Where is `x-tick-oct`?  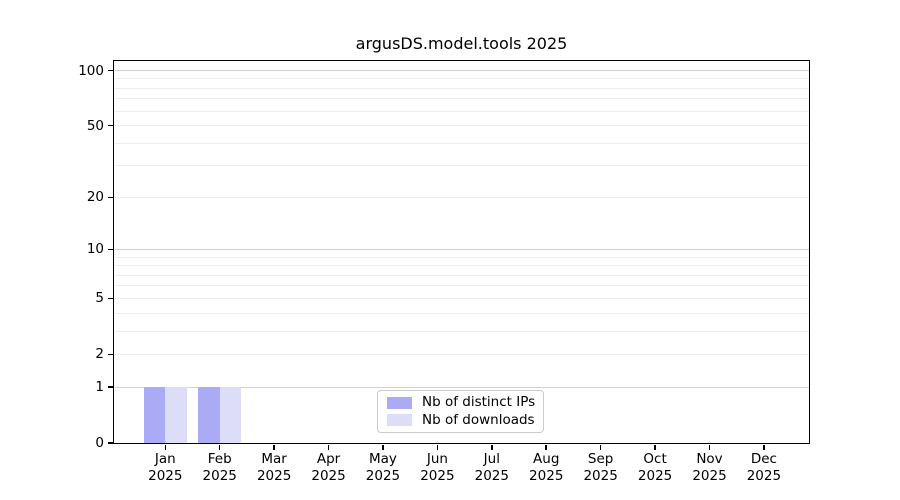
x-tick-oct is located at coordinates (655, 447).